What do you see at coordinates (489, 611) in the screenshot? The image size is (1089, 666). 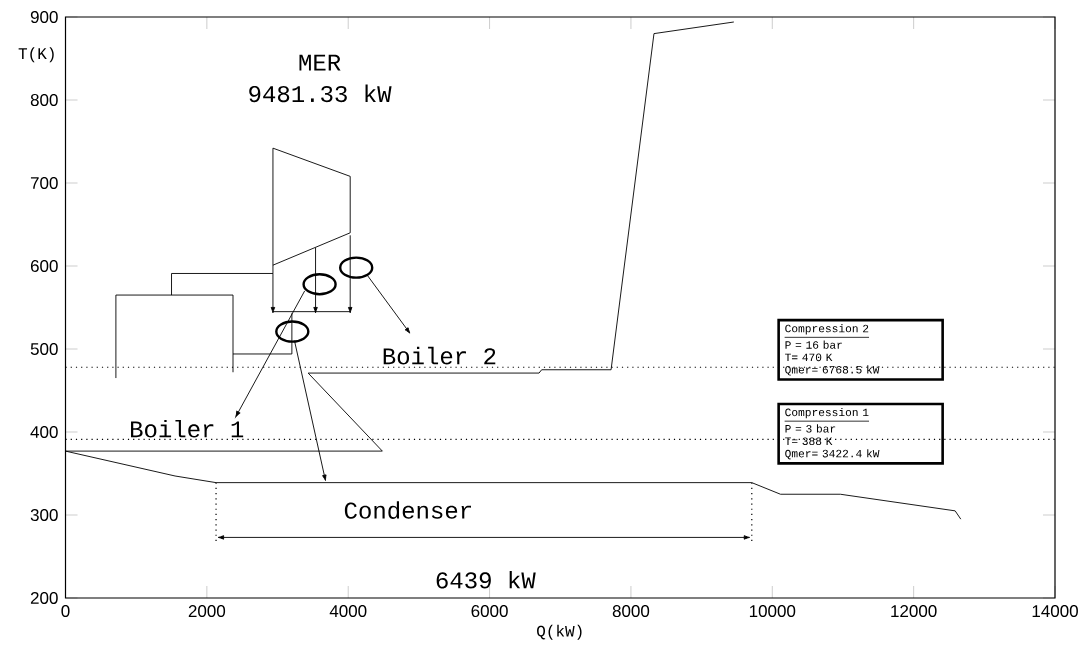 I see `x-tick-label: 6000` at bounding box center [489, 611].